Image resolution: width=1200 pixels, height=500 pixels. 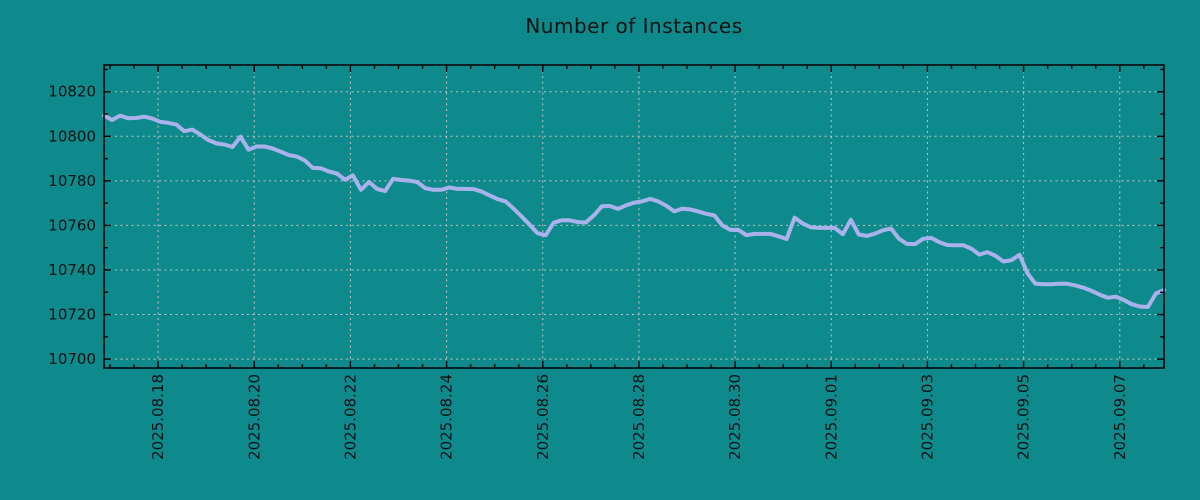 I want to click on x-tick-label: 2025.08.22, so click(x=350, y=417).